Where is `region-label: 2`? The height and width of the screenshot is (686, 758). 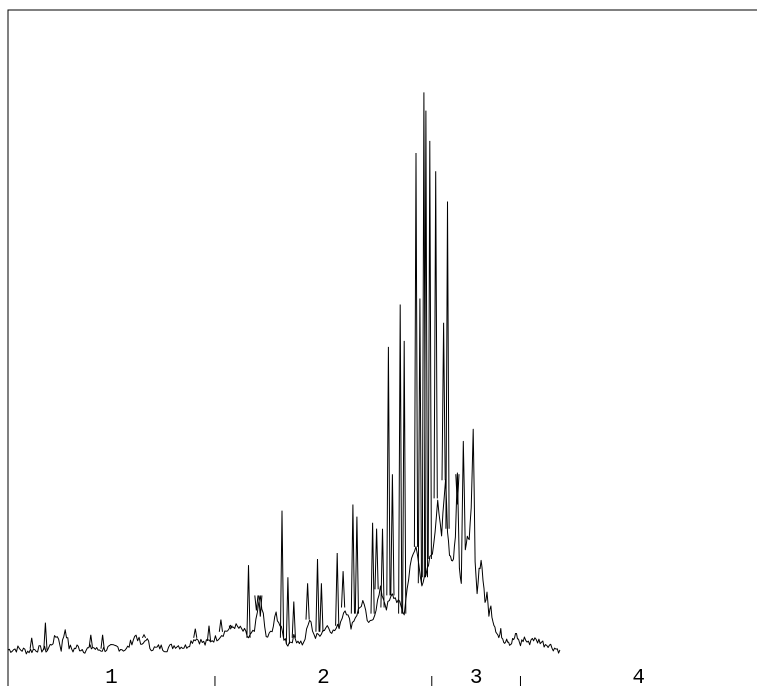 region-label: 2 is located at coordinates (323, 676).